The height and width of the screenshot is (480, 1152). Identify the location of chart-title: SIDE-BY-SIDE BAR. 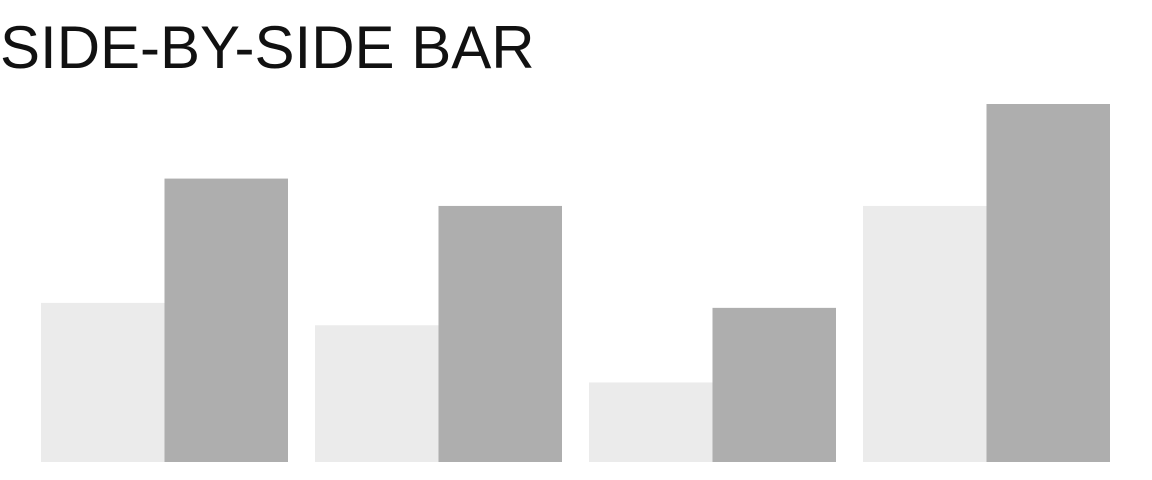
(267, 47).